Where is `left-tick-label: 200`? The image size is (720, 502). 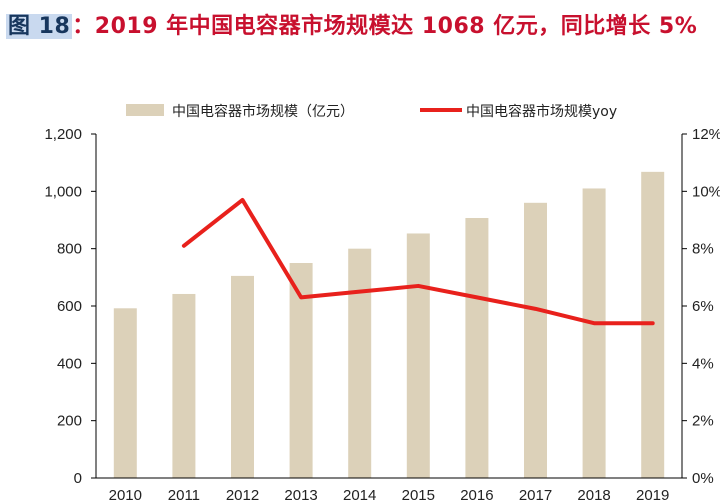
left-tick-label: 200 is located at coordinates (69, 421).